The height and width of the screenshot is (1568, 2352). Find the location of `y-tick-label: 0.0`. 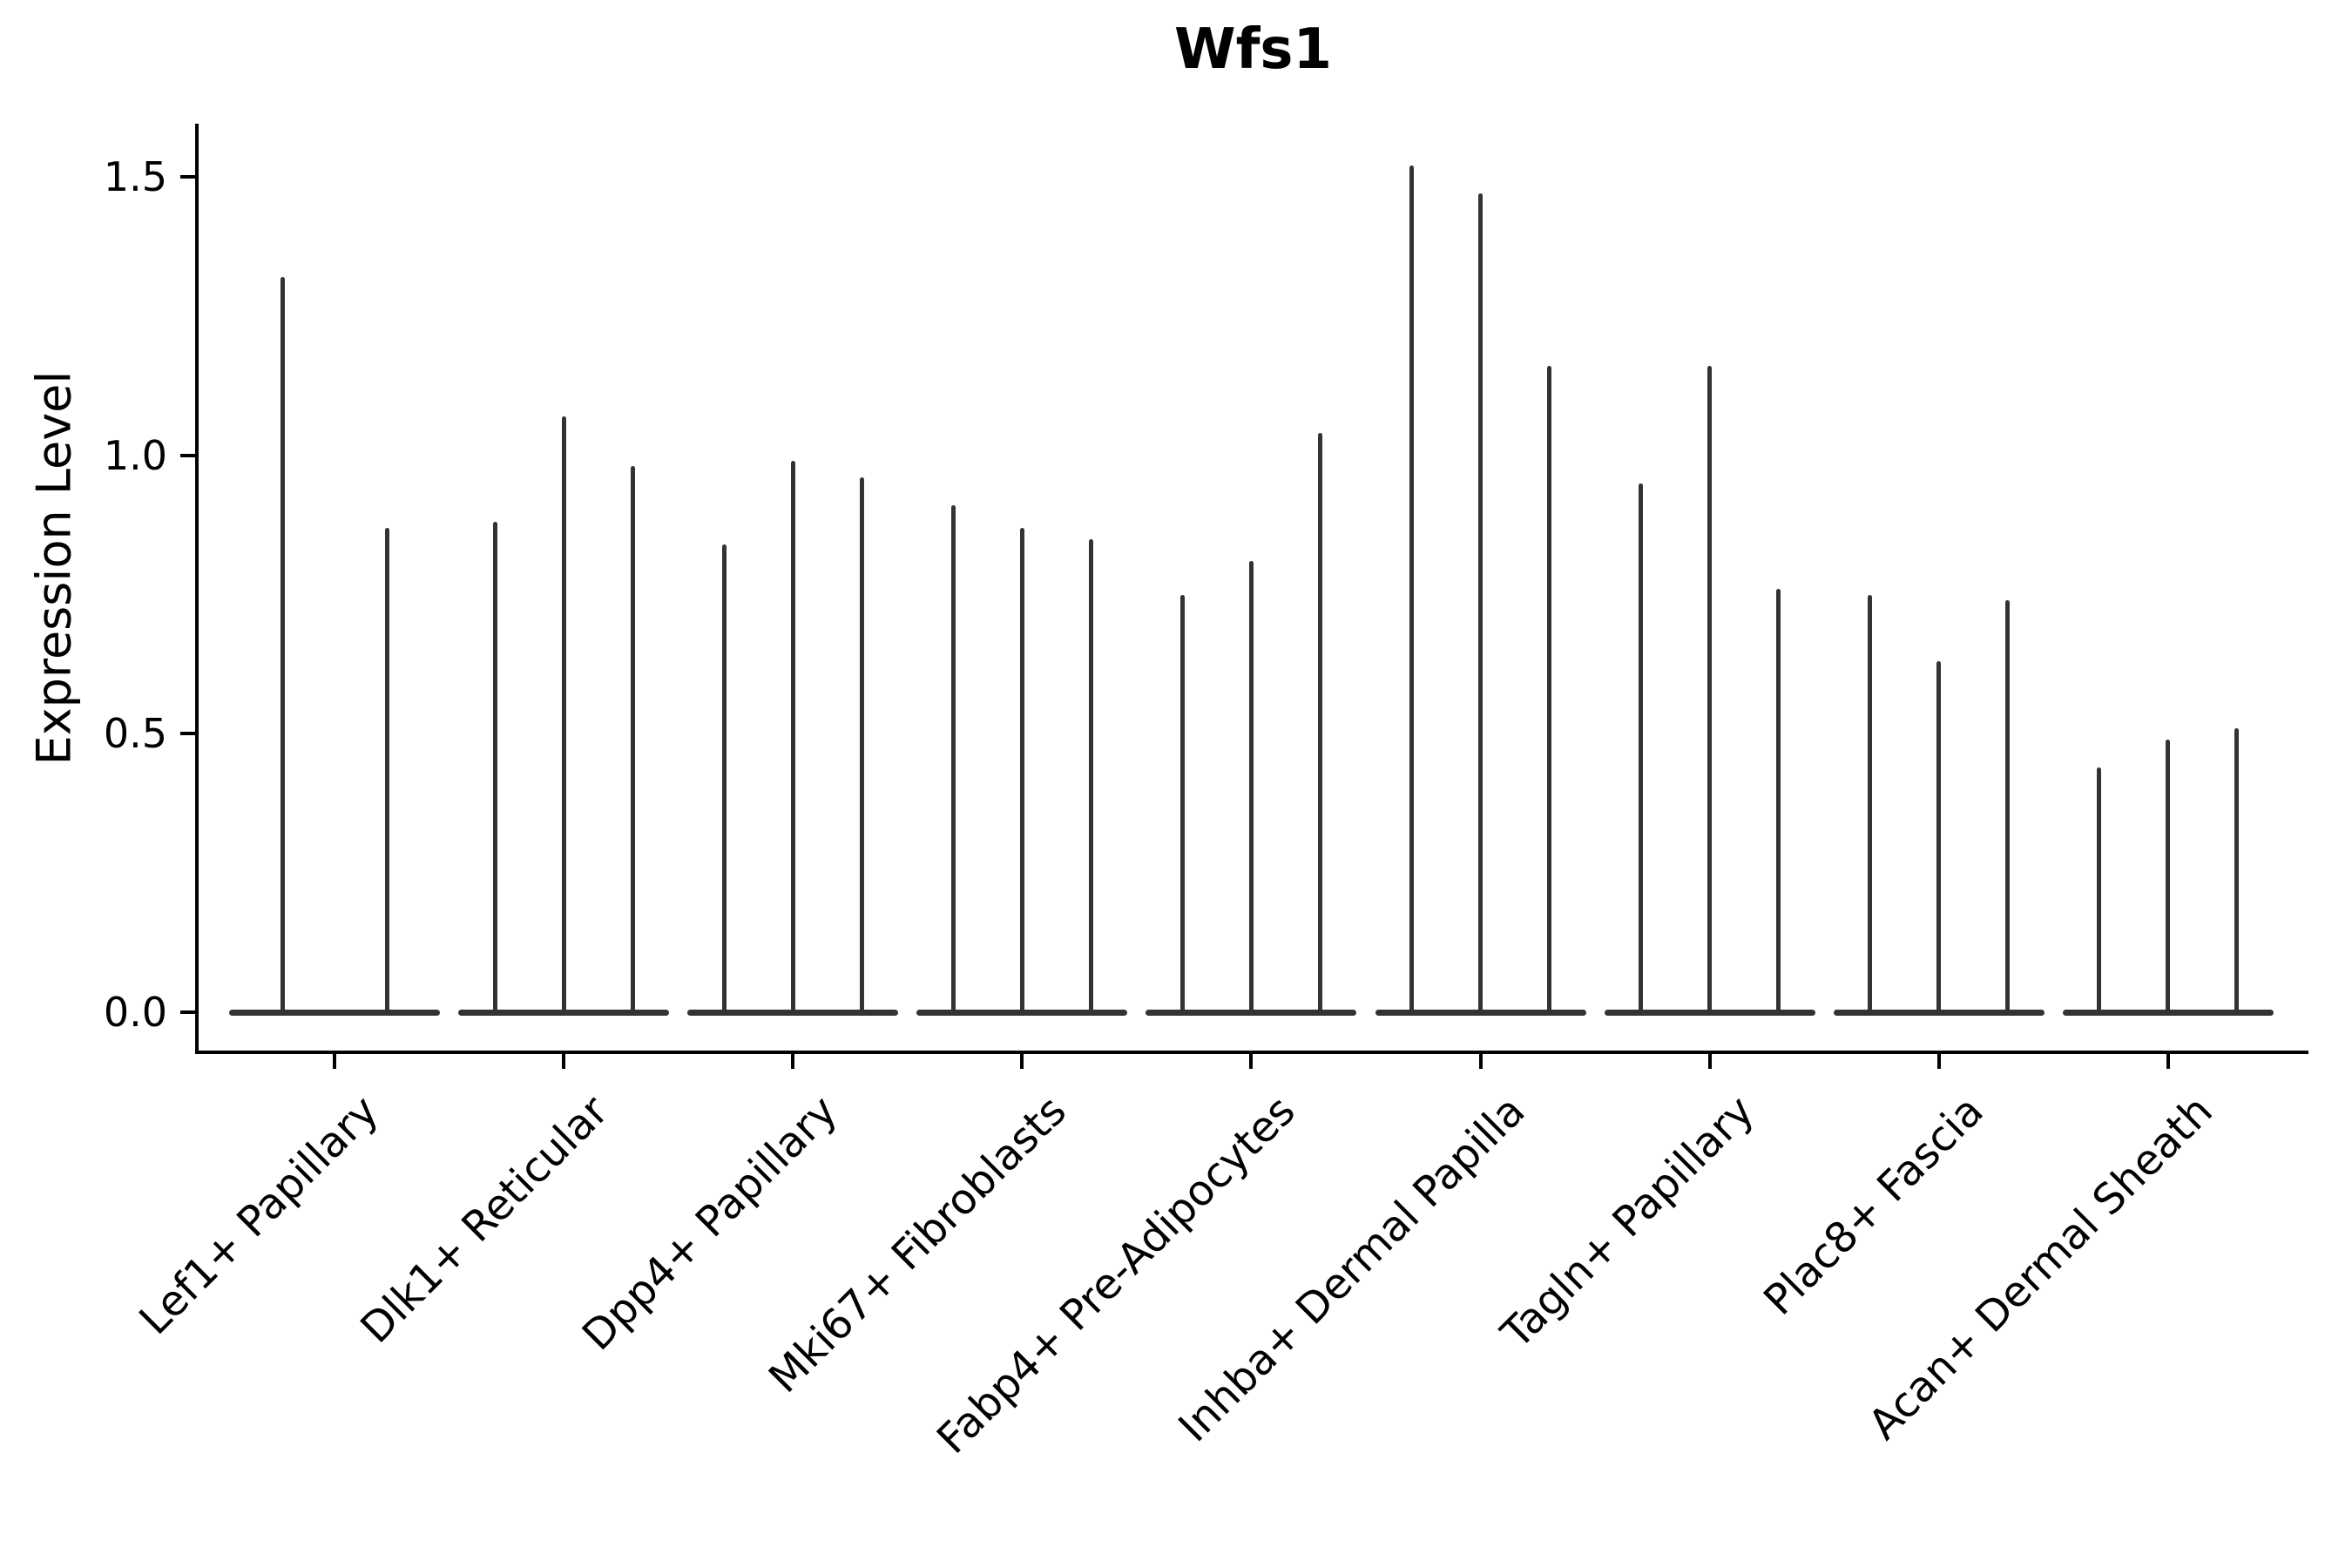

y-tick-label: 0.0 is located at coordinates (135, 1013).